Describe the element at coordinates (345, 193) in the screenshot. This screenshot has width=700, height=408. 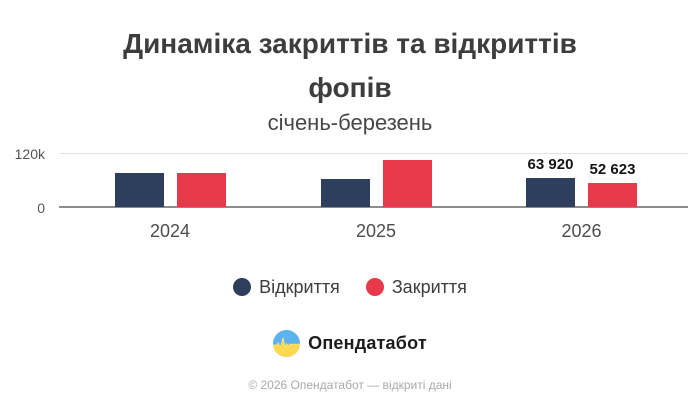
I see `bar-2025-openings` at that location.